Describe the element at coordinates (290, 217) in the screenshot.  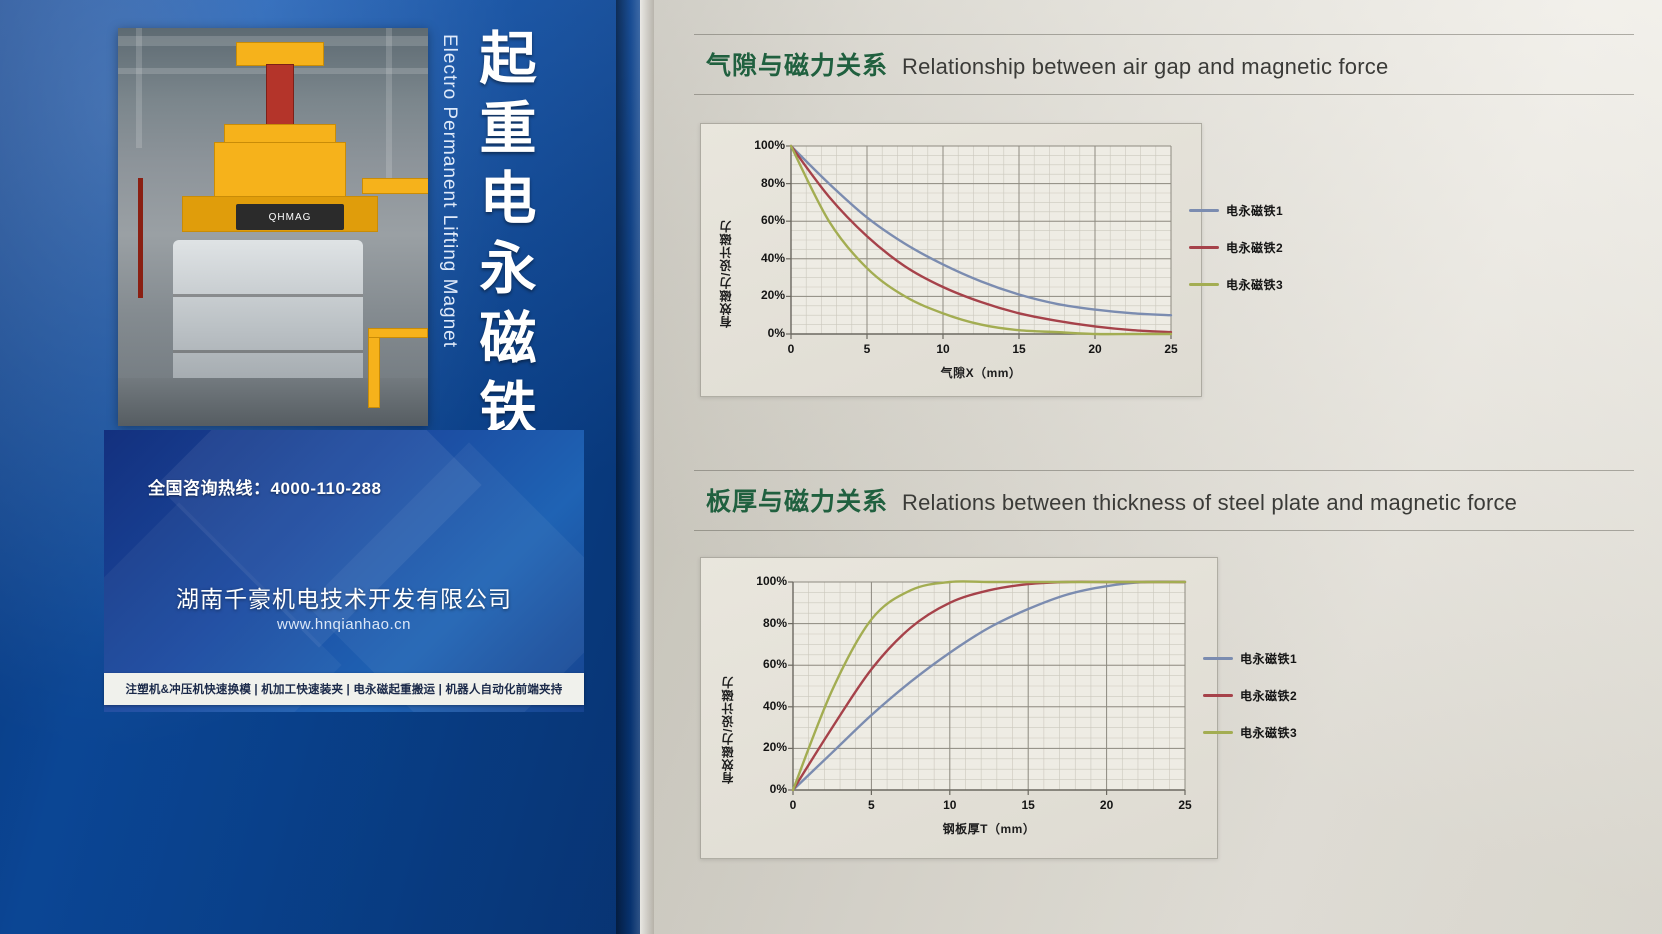
I see `photo-brand-logo: QHMAG` at that location.